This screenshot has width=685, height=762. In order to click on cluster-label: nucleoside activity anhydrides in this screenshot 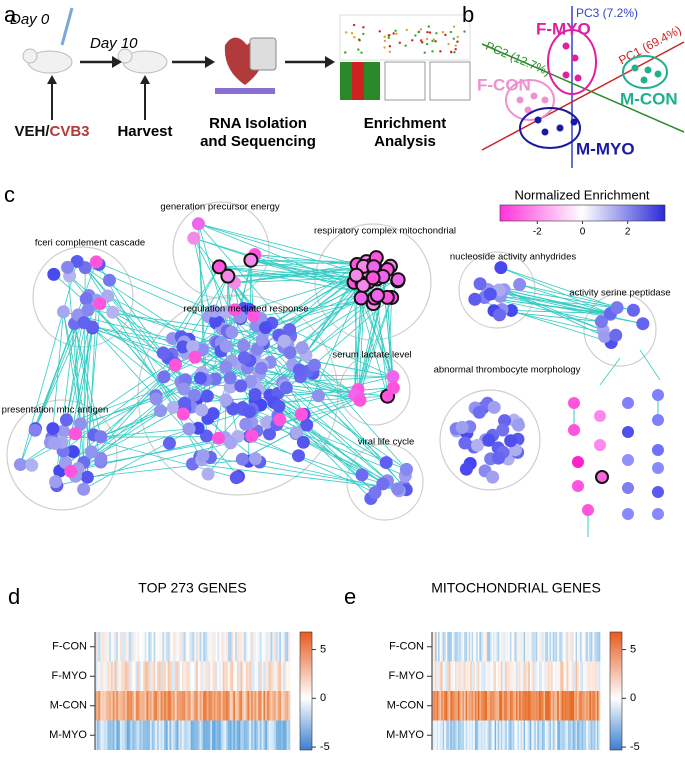, I will do `click(513, 257)`.